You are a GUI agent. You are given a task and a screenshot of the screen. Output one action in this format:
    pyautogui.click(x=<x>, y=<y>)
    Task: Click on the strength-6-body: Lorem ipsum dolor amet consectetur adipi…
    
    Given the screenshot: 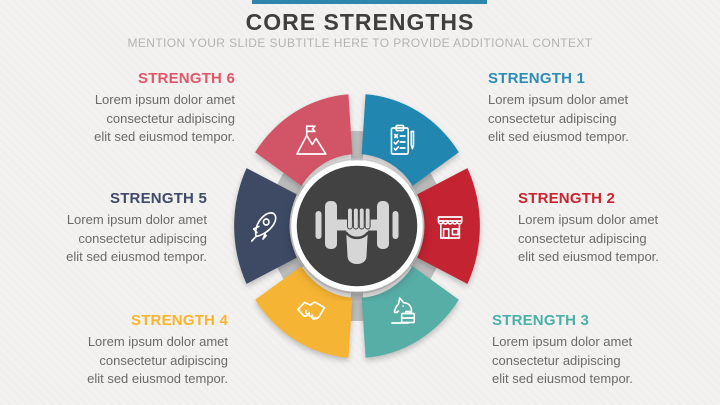 What is the action you would take?
    pyautogui.click(x=164, y=118)
    